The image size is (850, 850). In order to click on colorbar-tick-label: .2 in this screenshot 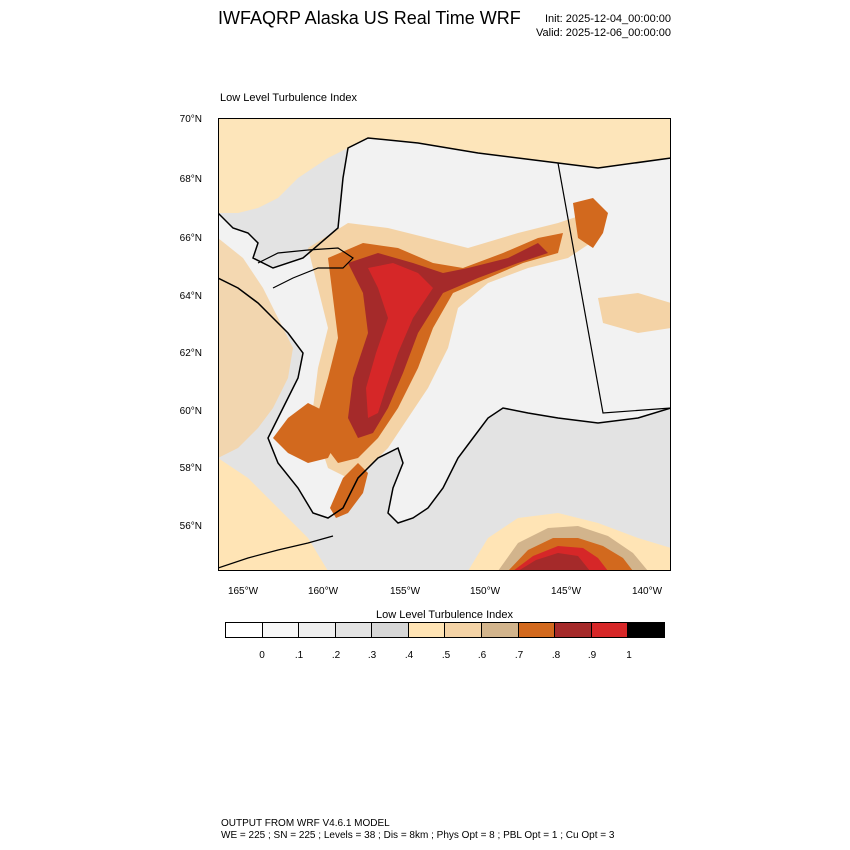, I will do `click(336, 655)`.